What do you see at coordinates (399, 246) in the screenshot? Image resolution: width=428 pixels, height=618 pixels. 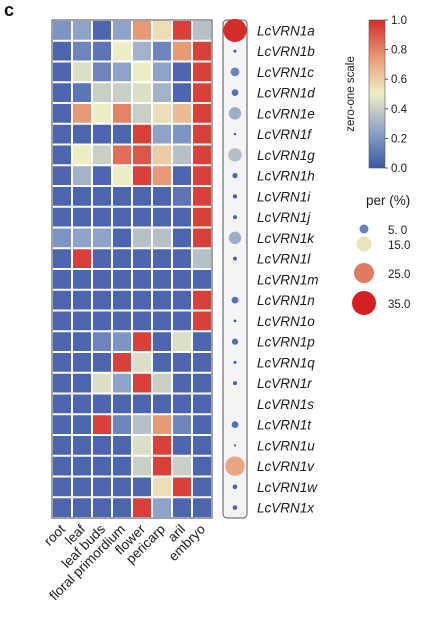 I see `size-legend-label: 15.0` at bounding box center [399, 246].